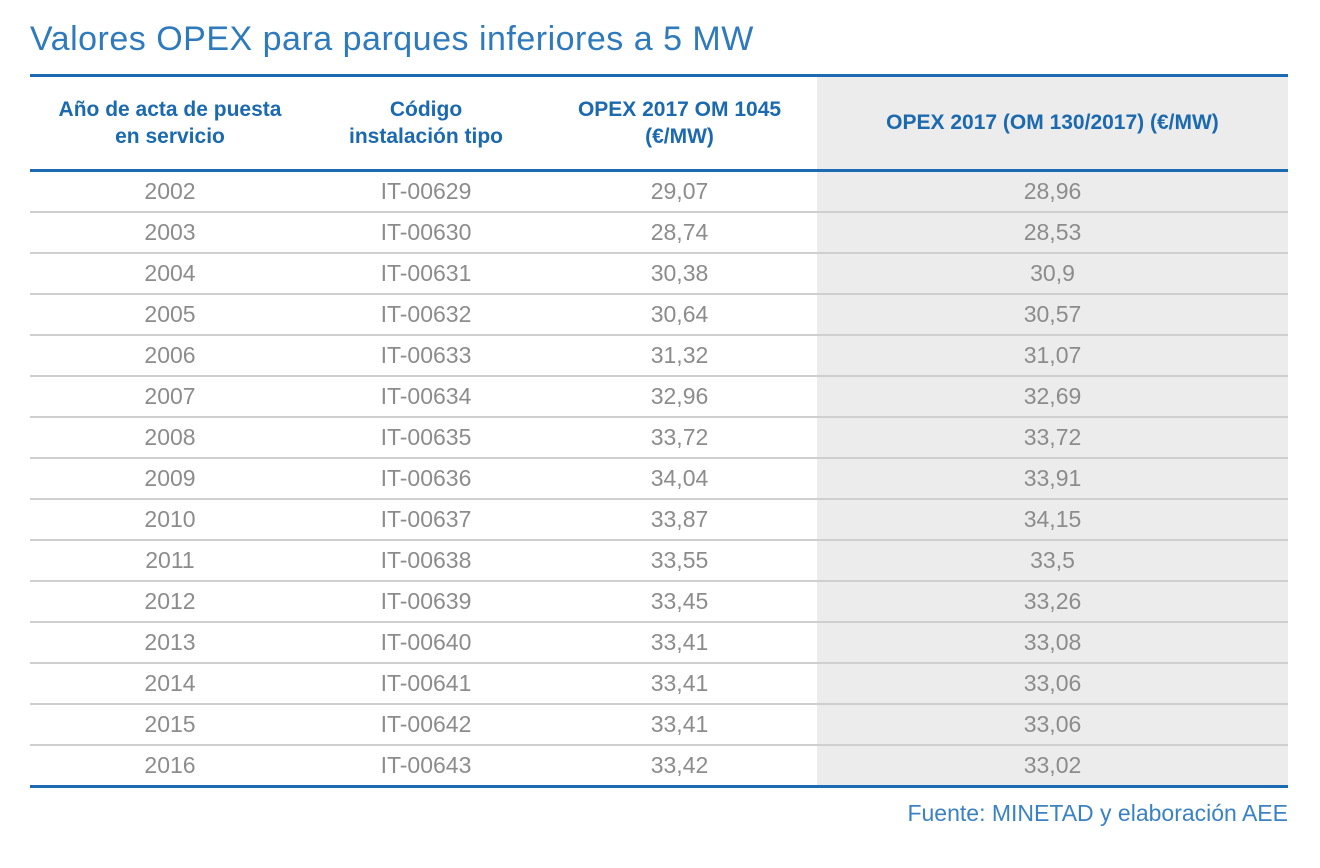 This screenshot has height=868, width=1320. I want to click on cell-opex-om130: 33,5, so click(1052, 560).